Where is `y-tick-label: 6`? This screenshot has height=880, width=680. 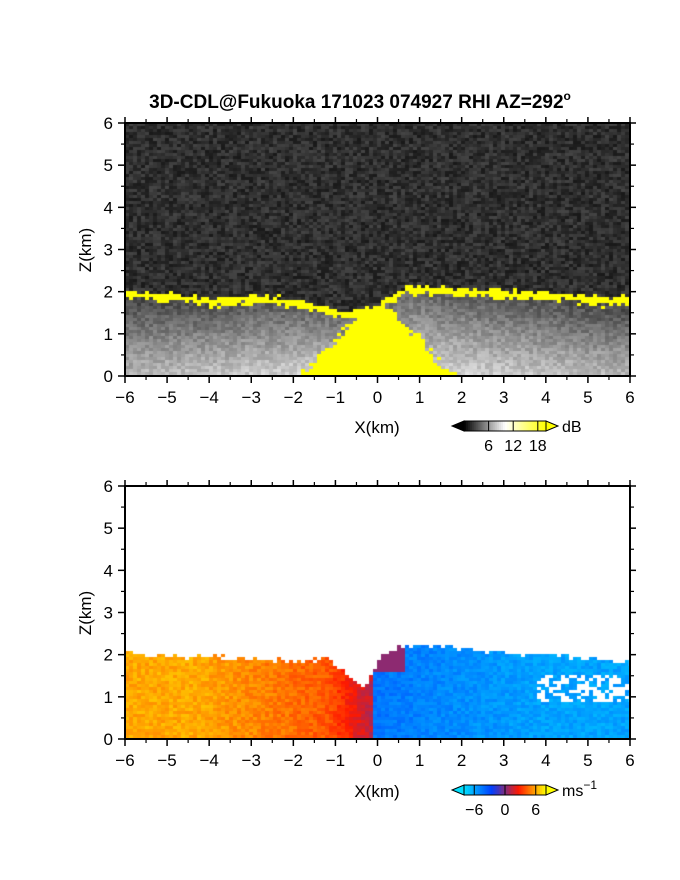
y-tick-label: 6 is located at coordinates (108, 123).